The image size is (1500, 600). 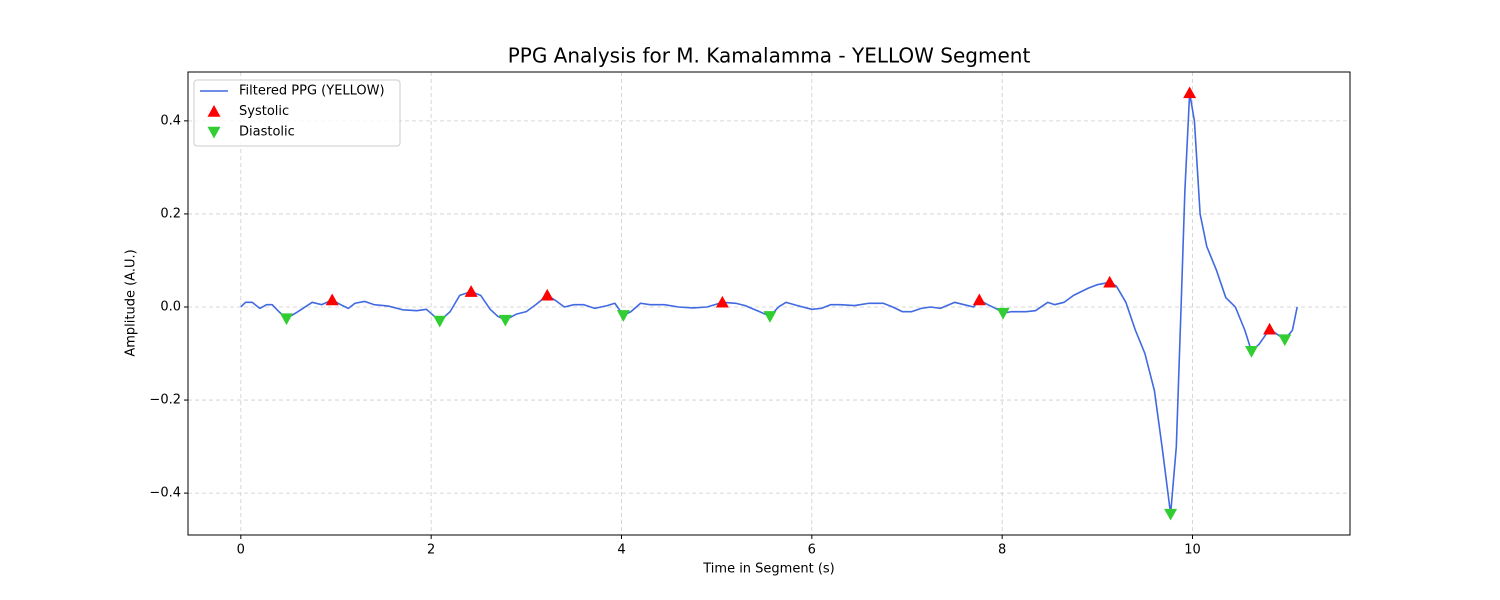 What do you see at coordinates (264, 111) in the screenshot?
I see `legend-label: Systolic` at bounding box center [264, 111].